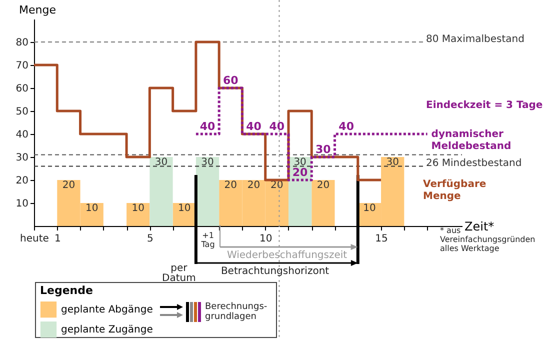  What do you see at coordinates (475, 39) in the screenshot?
I see `ref-line-label: 80 Maximalbestand` at bounding box center [475, 39].